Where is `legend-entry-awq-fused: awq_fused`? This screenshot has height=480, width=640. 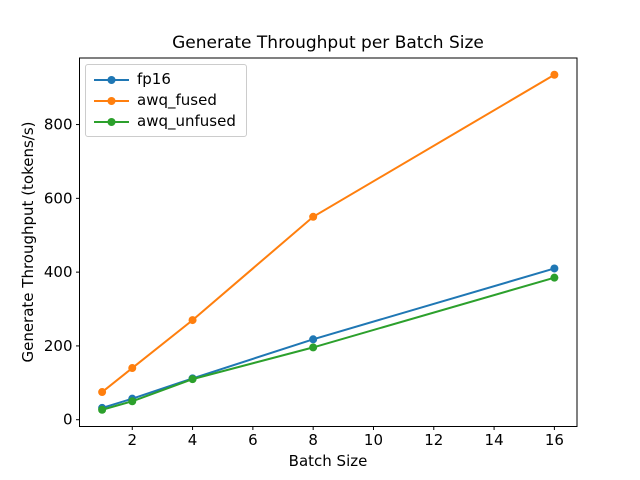
legend-entry-awq-fused: awq_fused is located at coordinates (164, 100).